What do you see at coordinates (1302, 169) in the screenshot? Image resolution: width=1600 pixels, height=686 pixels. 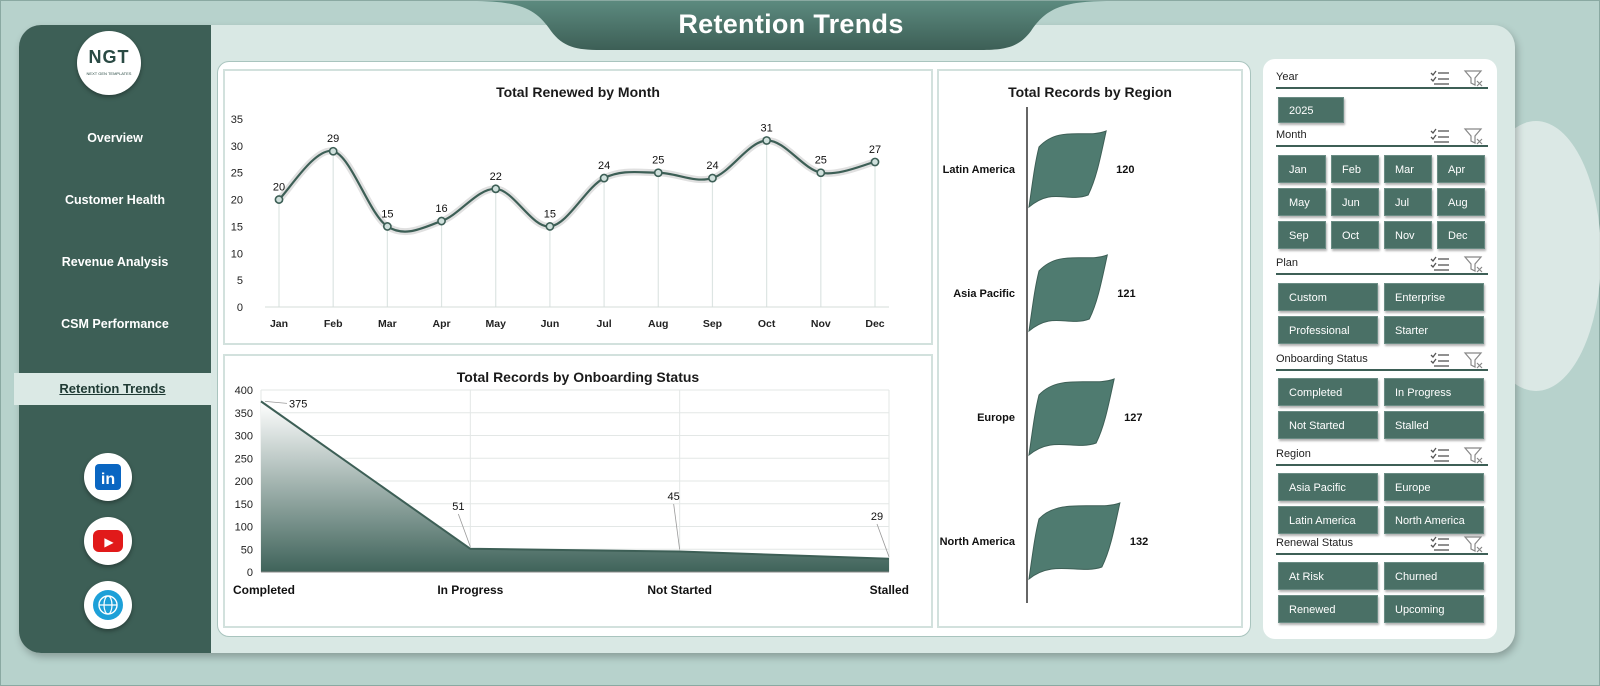 I see `month-option-jan: Jan` at bounding box center [1302, 169].